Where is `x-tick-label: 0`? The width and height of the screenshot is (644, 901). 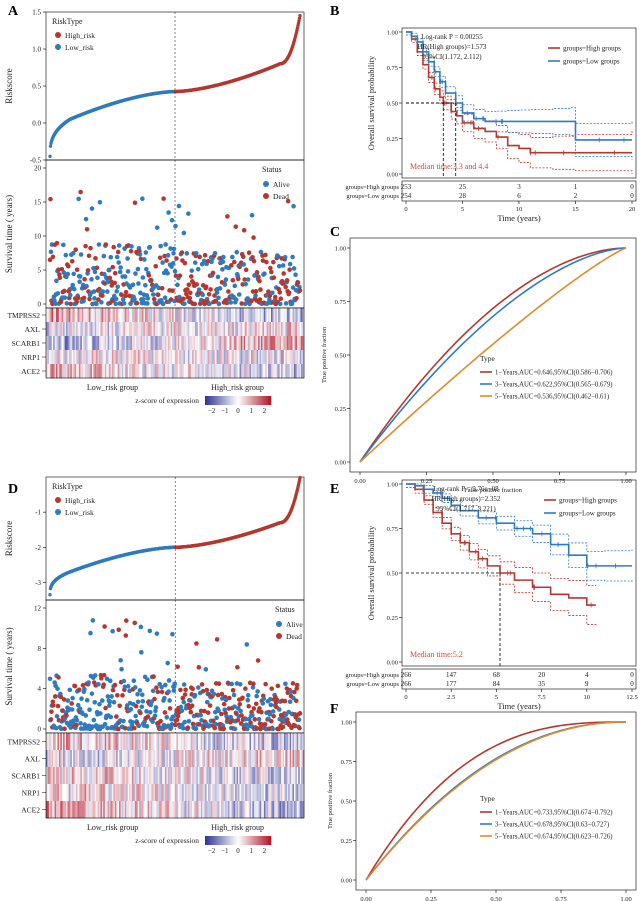 x-tick-label: 0 is located at coordinates (405, 697).